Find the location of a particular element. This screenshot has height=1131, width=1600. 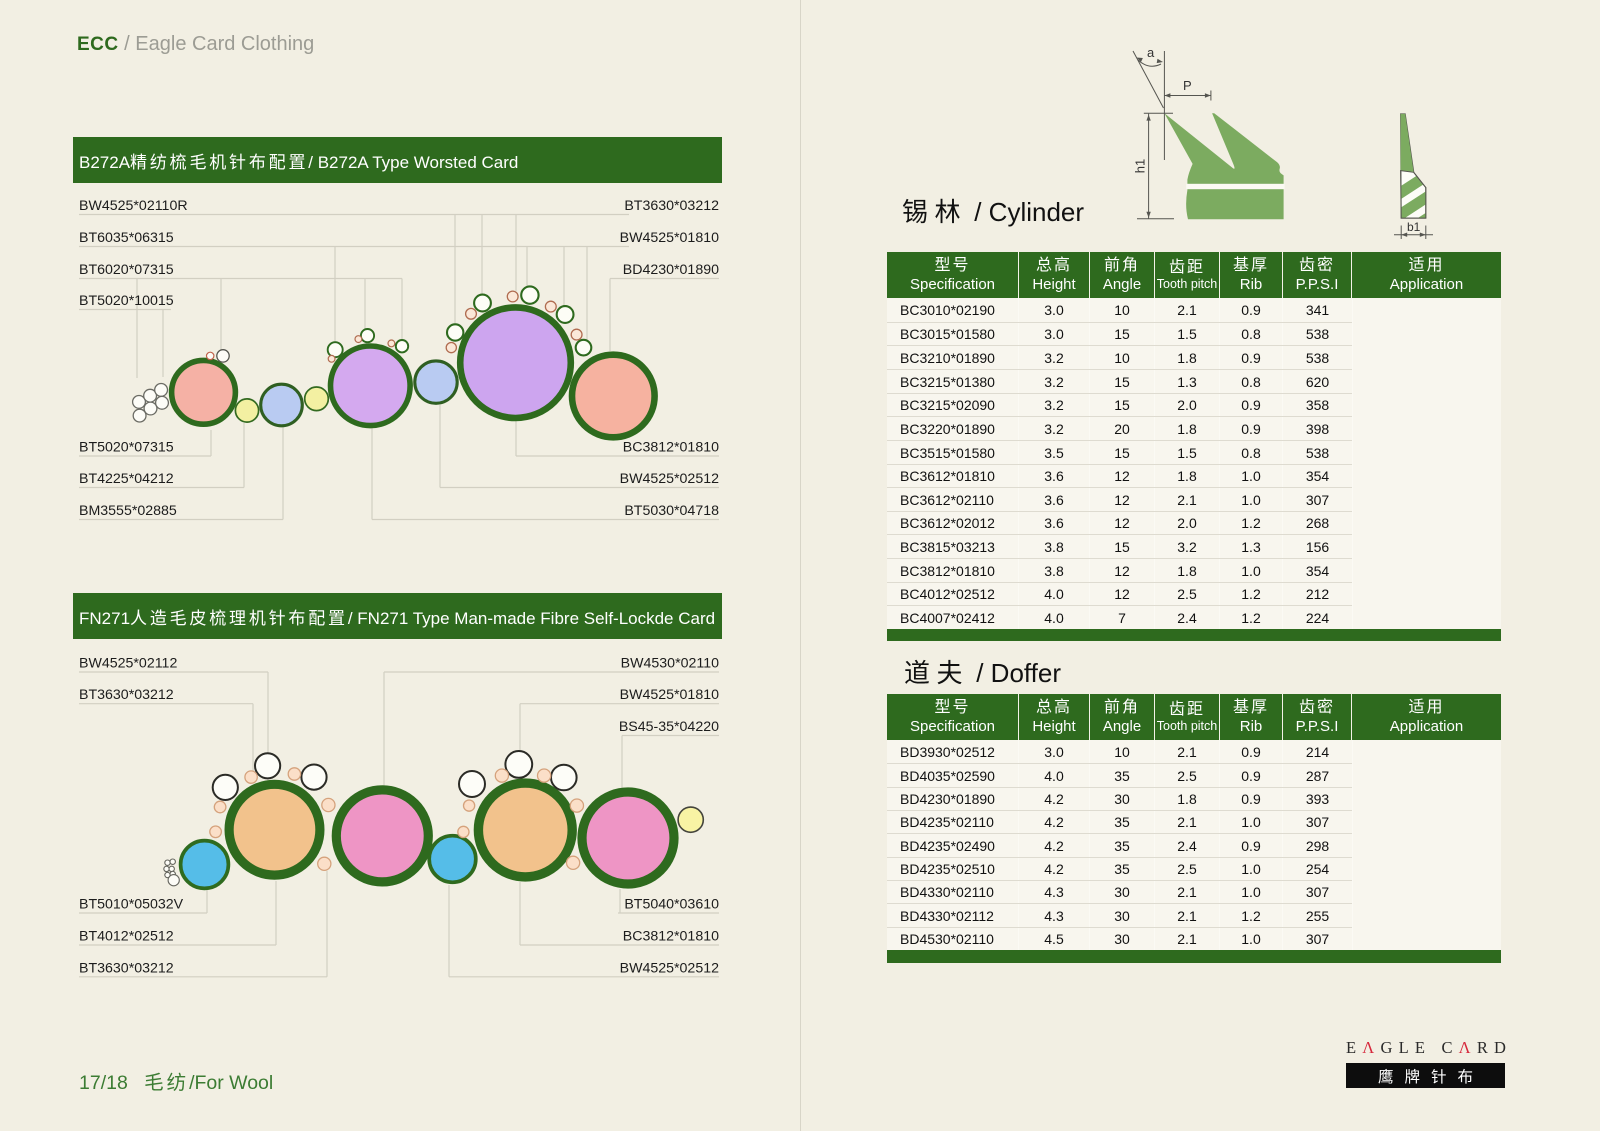

svg-text: BT5020*07315 is located at coordinates (126, 448).